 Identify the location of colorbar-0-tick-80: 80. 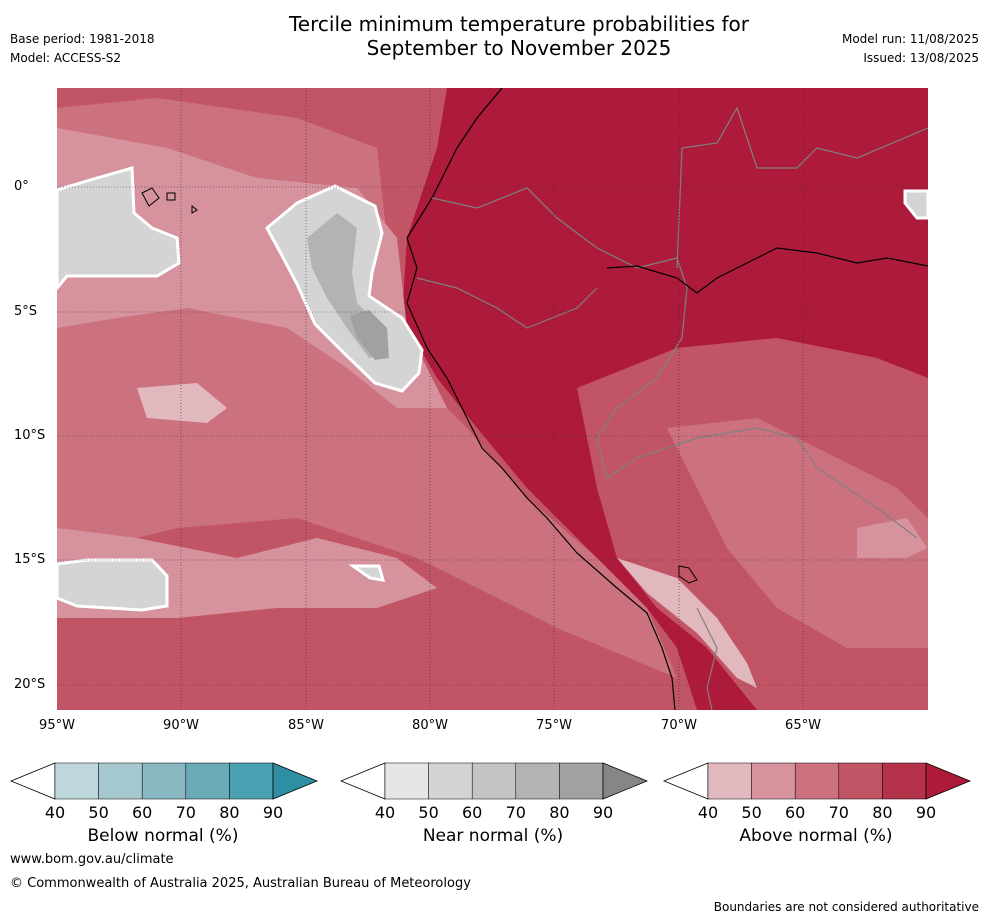
(229, 812).